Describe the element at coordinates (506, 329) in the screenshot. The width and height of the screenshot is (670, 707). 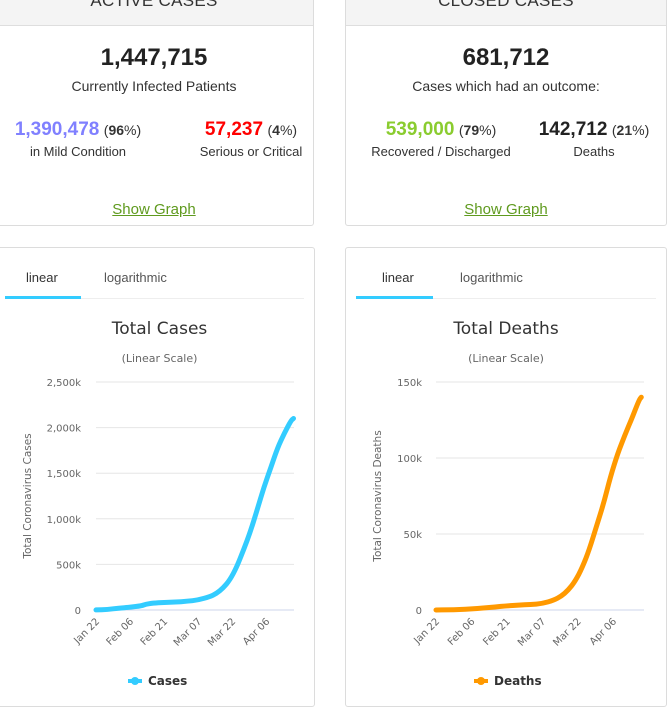
I see `deaths-chart-title: Total Deaths` at that location.